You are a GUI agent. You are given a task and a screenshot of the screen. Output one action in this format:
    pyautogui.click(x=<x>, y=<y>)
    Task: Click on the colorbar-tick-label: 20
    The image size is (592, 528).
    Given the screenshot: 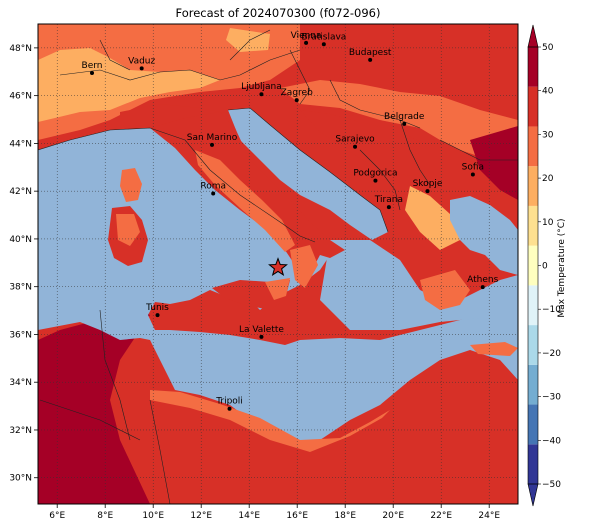 What is the action you would take?
    pyautogui.click(x=548, y=179)
    